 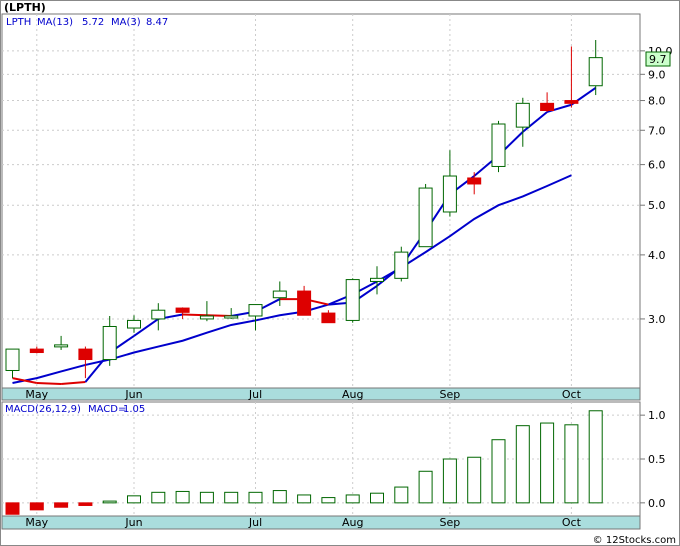 I want to click on chart-title: (LPTH), so click(x=25, y=7).